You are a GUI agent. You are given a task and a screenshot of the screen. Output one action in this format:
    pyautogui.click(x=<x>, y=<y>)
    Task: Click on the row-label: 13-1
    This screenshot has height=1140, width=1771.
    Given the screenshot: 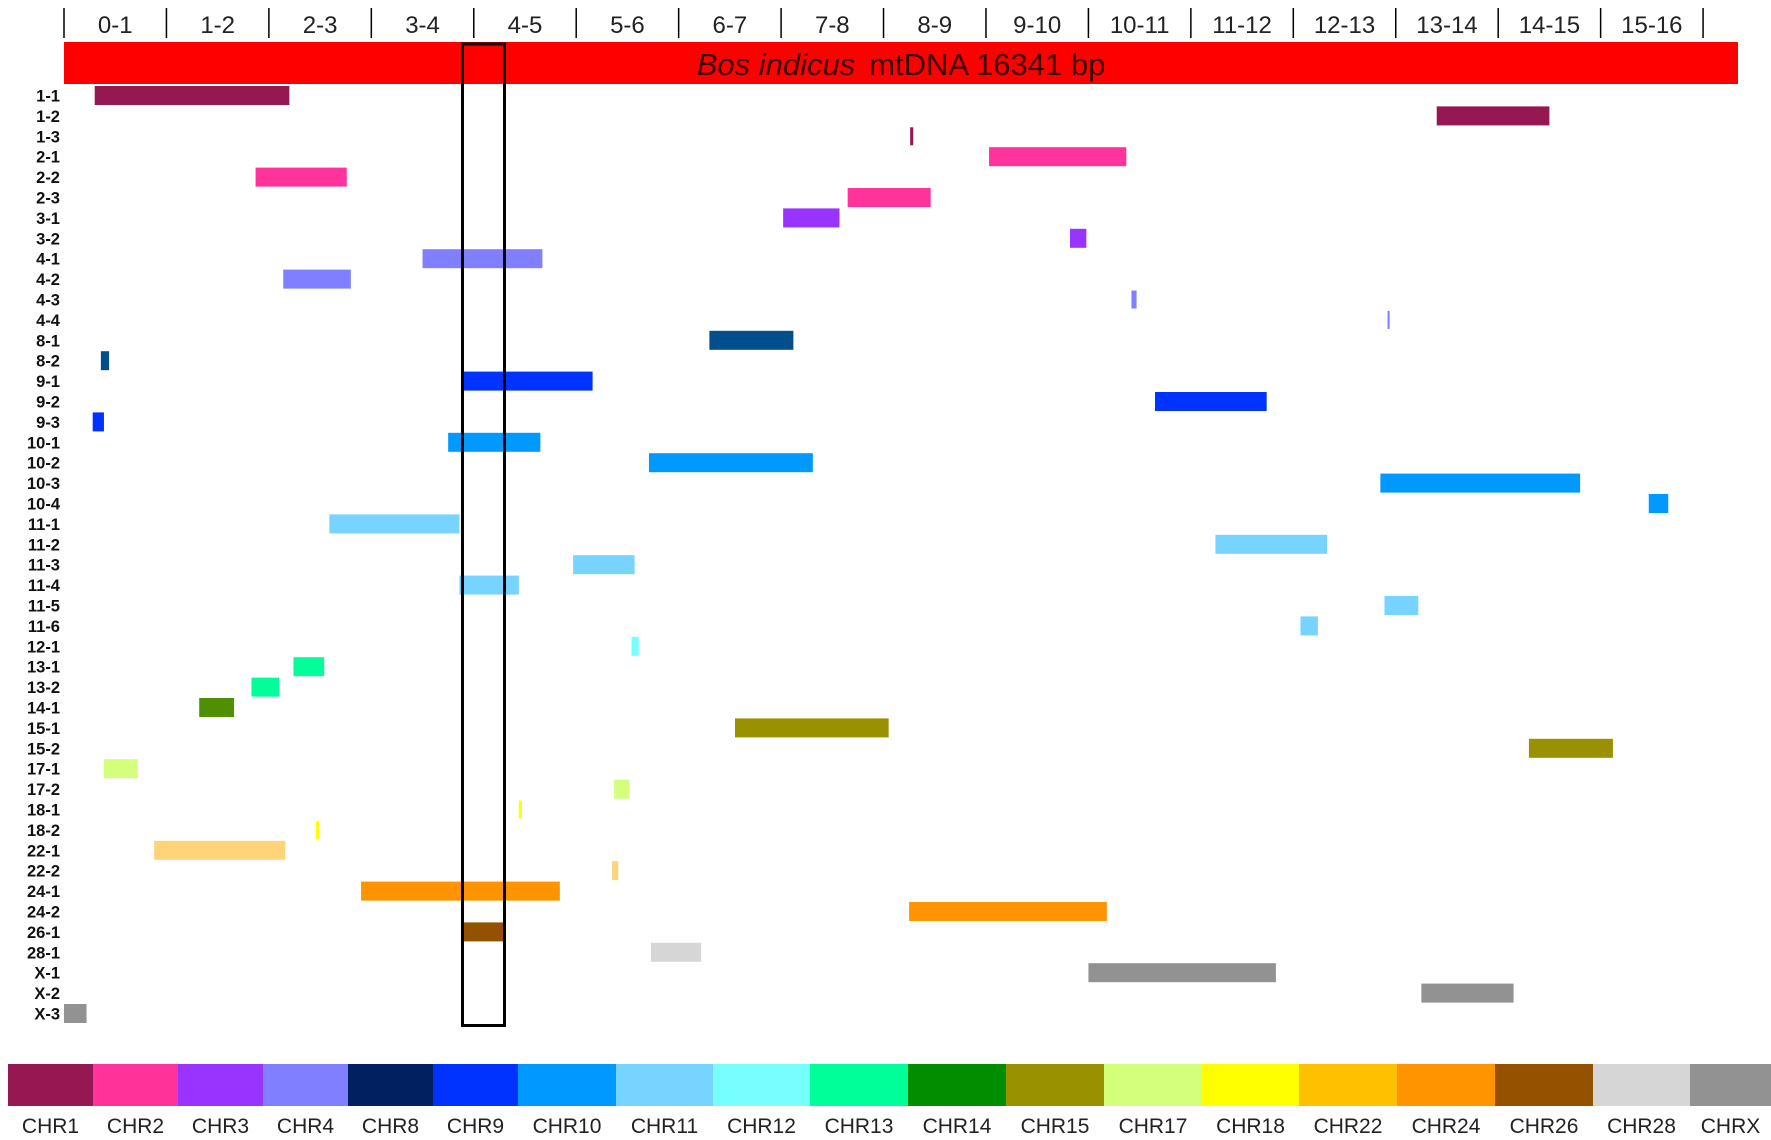 What is the action you would take?
    pyautogui.click(x=43, y=668)
    